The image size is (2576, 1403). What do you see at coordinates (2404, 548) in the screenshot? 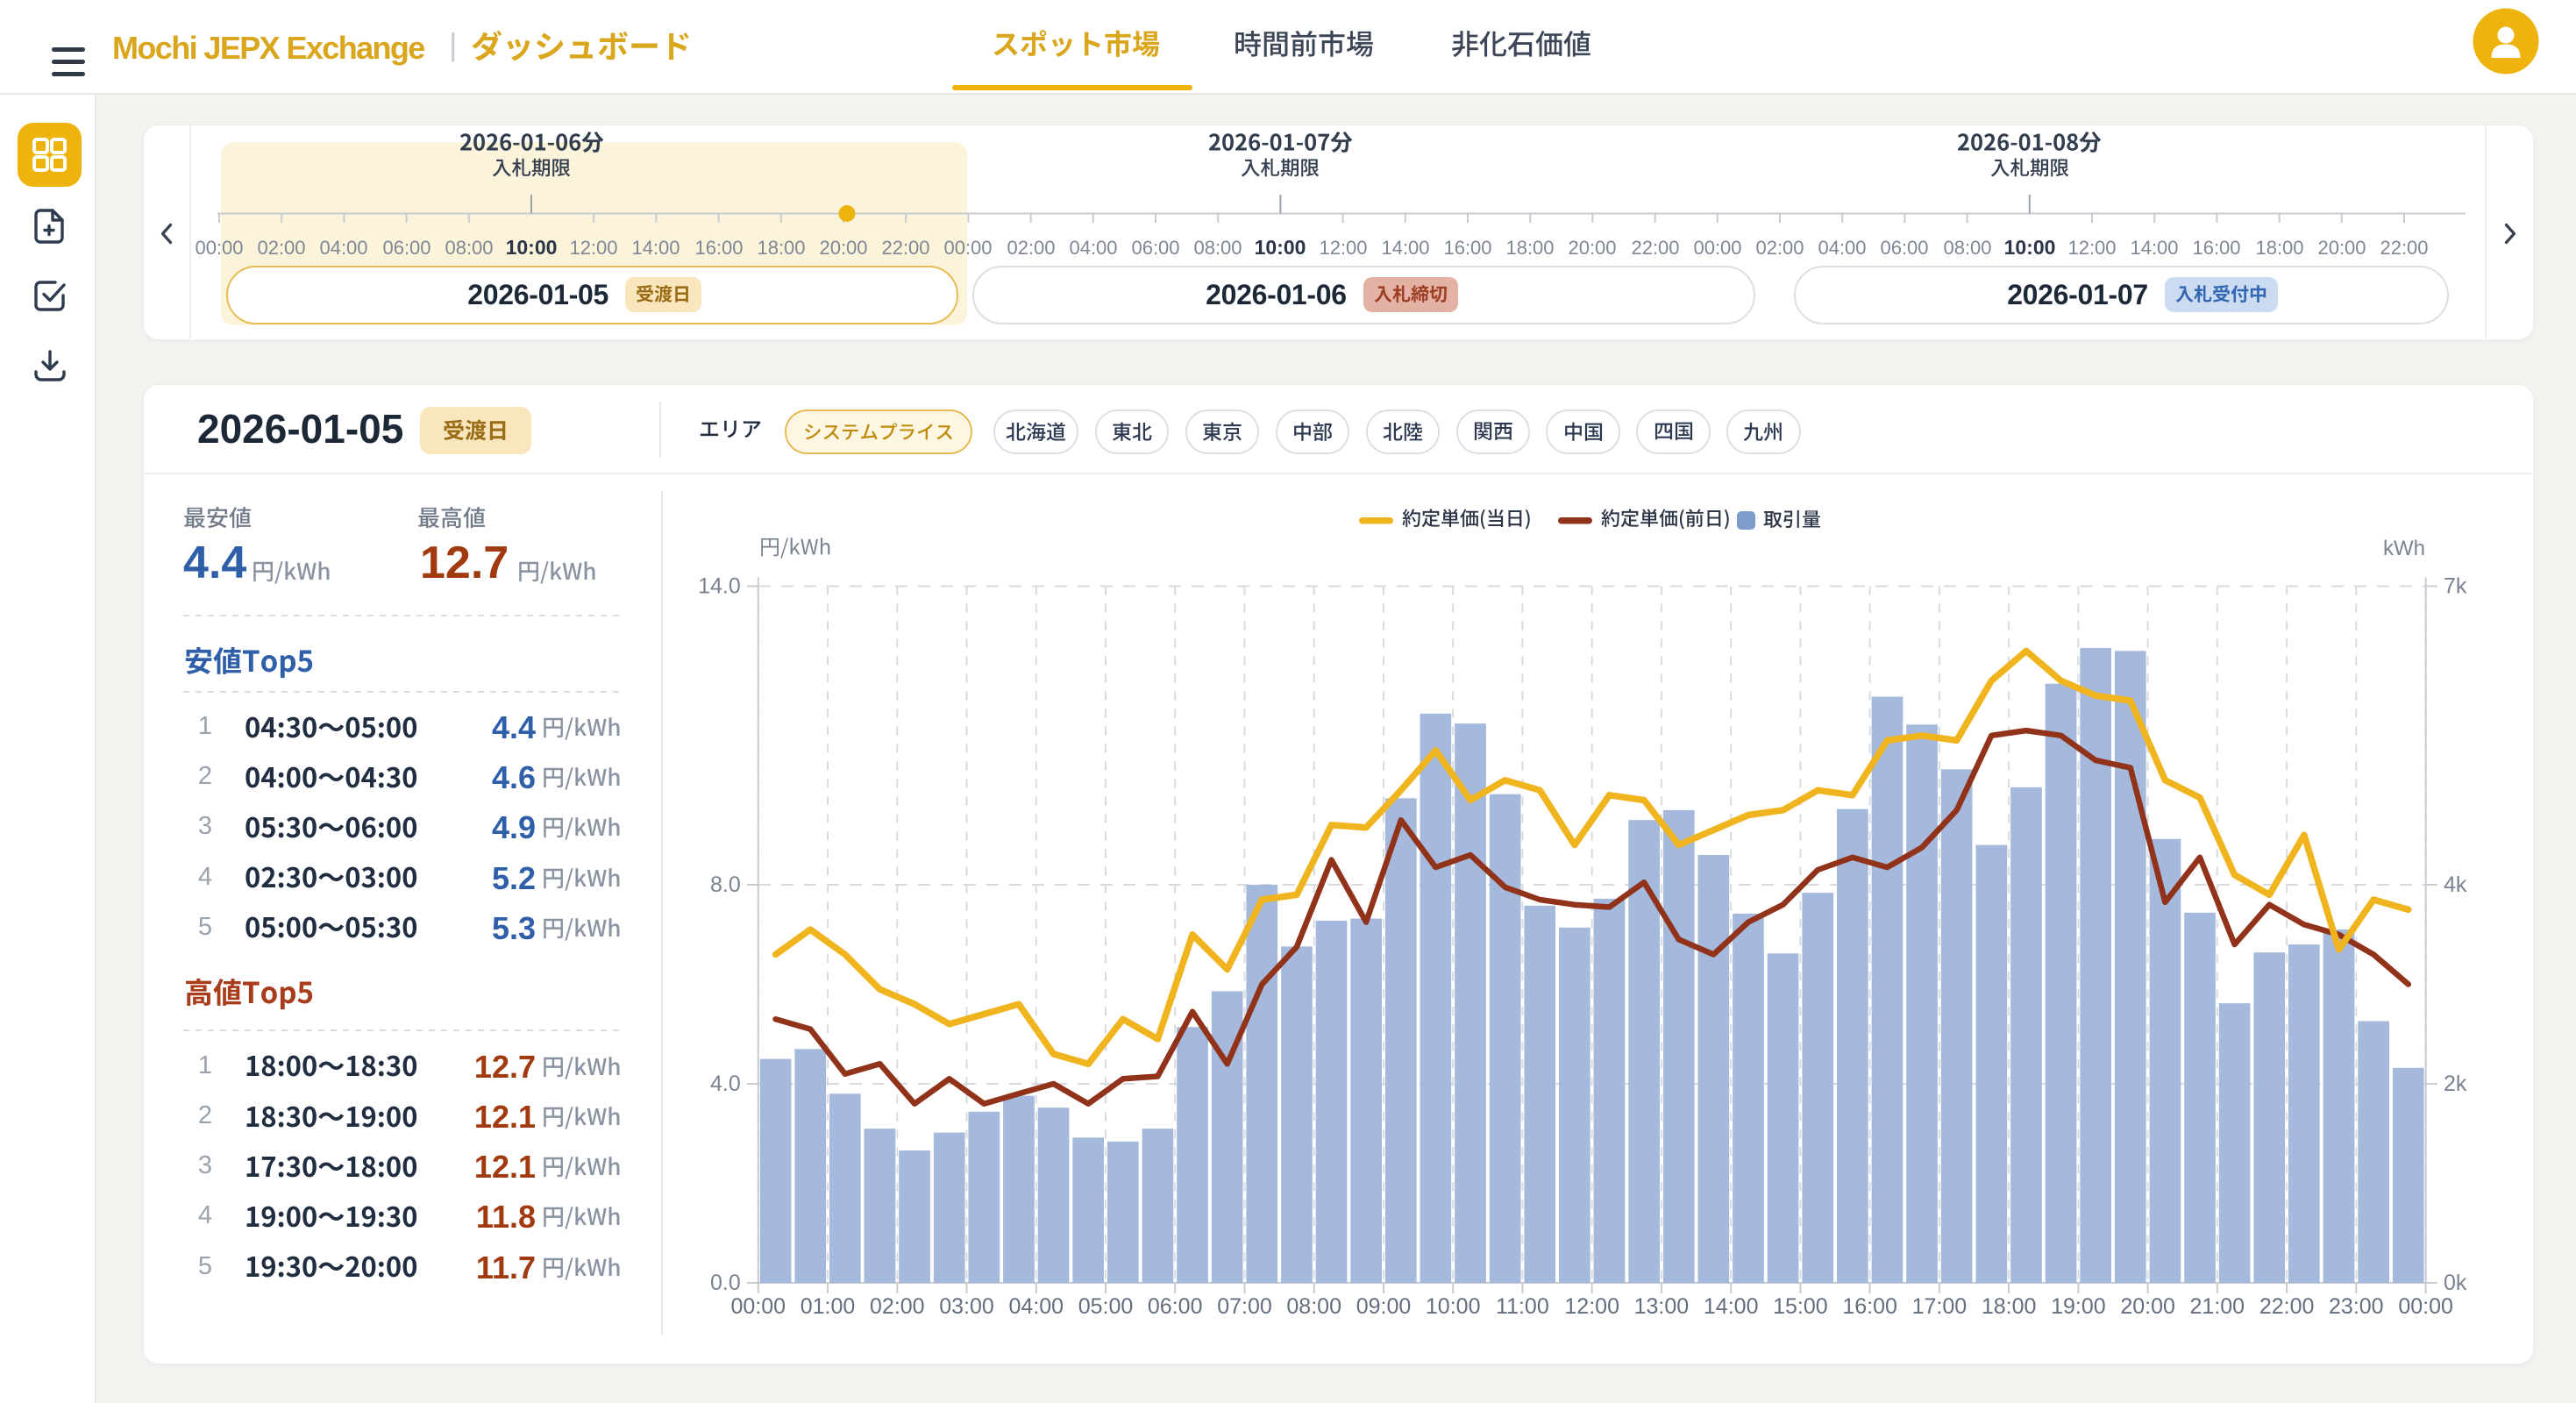
I see `svg-text: kWh` at bounding box center [2404, 548].